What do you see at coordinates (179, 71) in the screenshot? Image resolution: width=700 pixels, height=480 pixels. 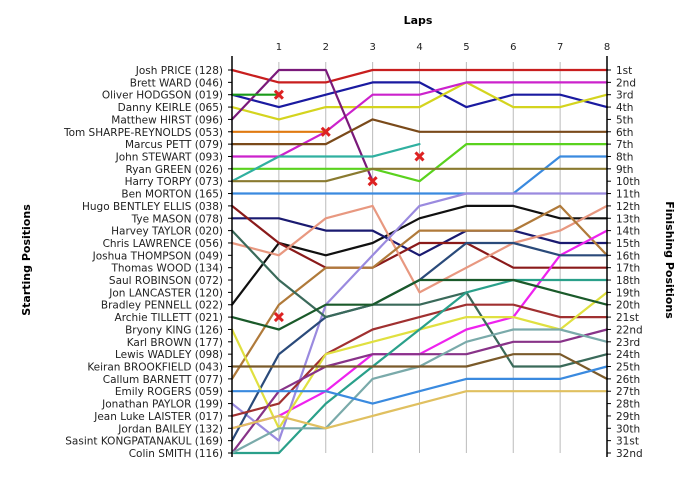 I see `starting-label-1: Josh PRICE (128)` at bounding box center [179, 71].